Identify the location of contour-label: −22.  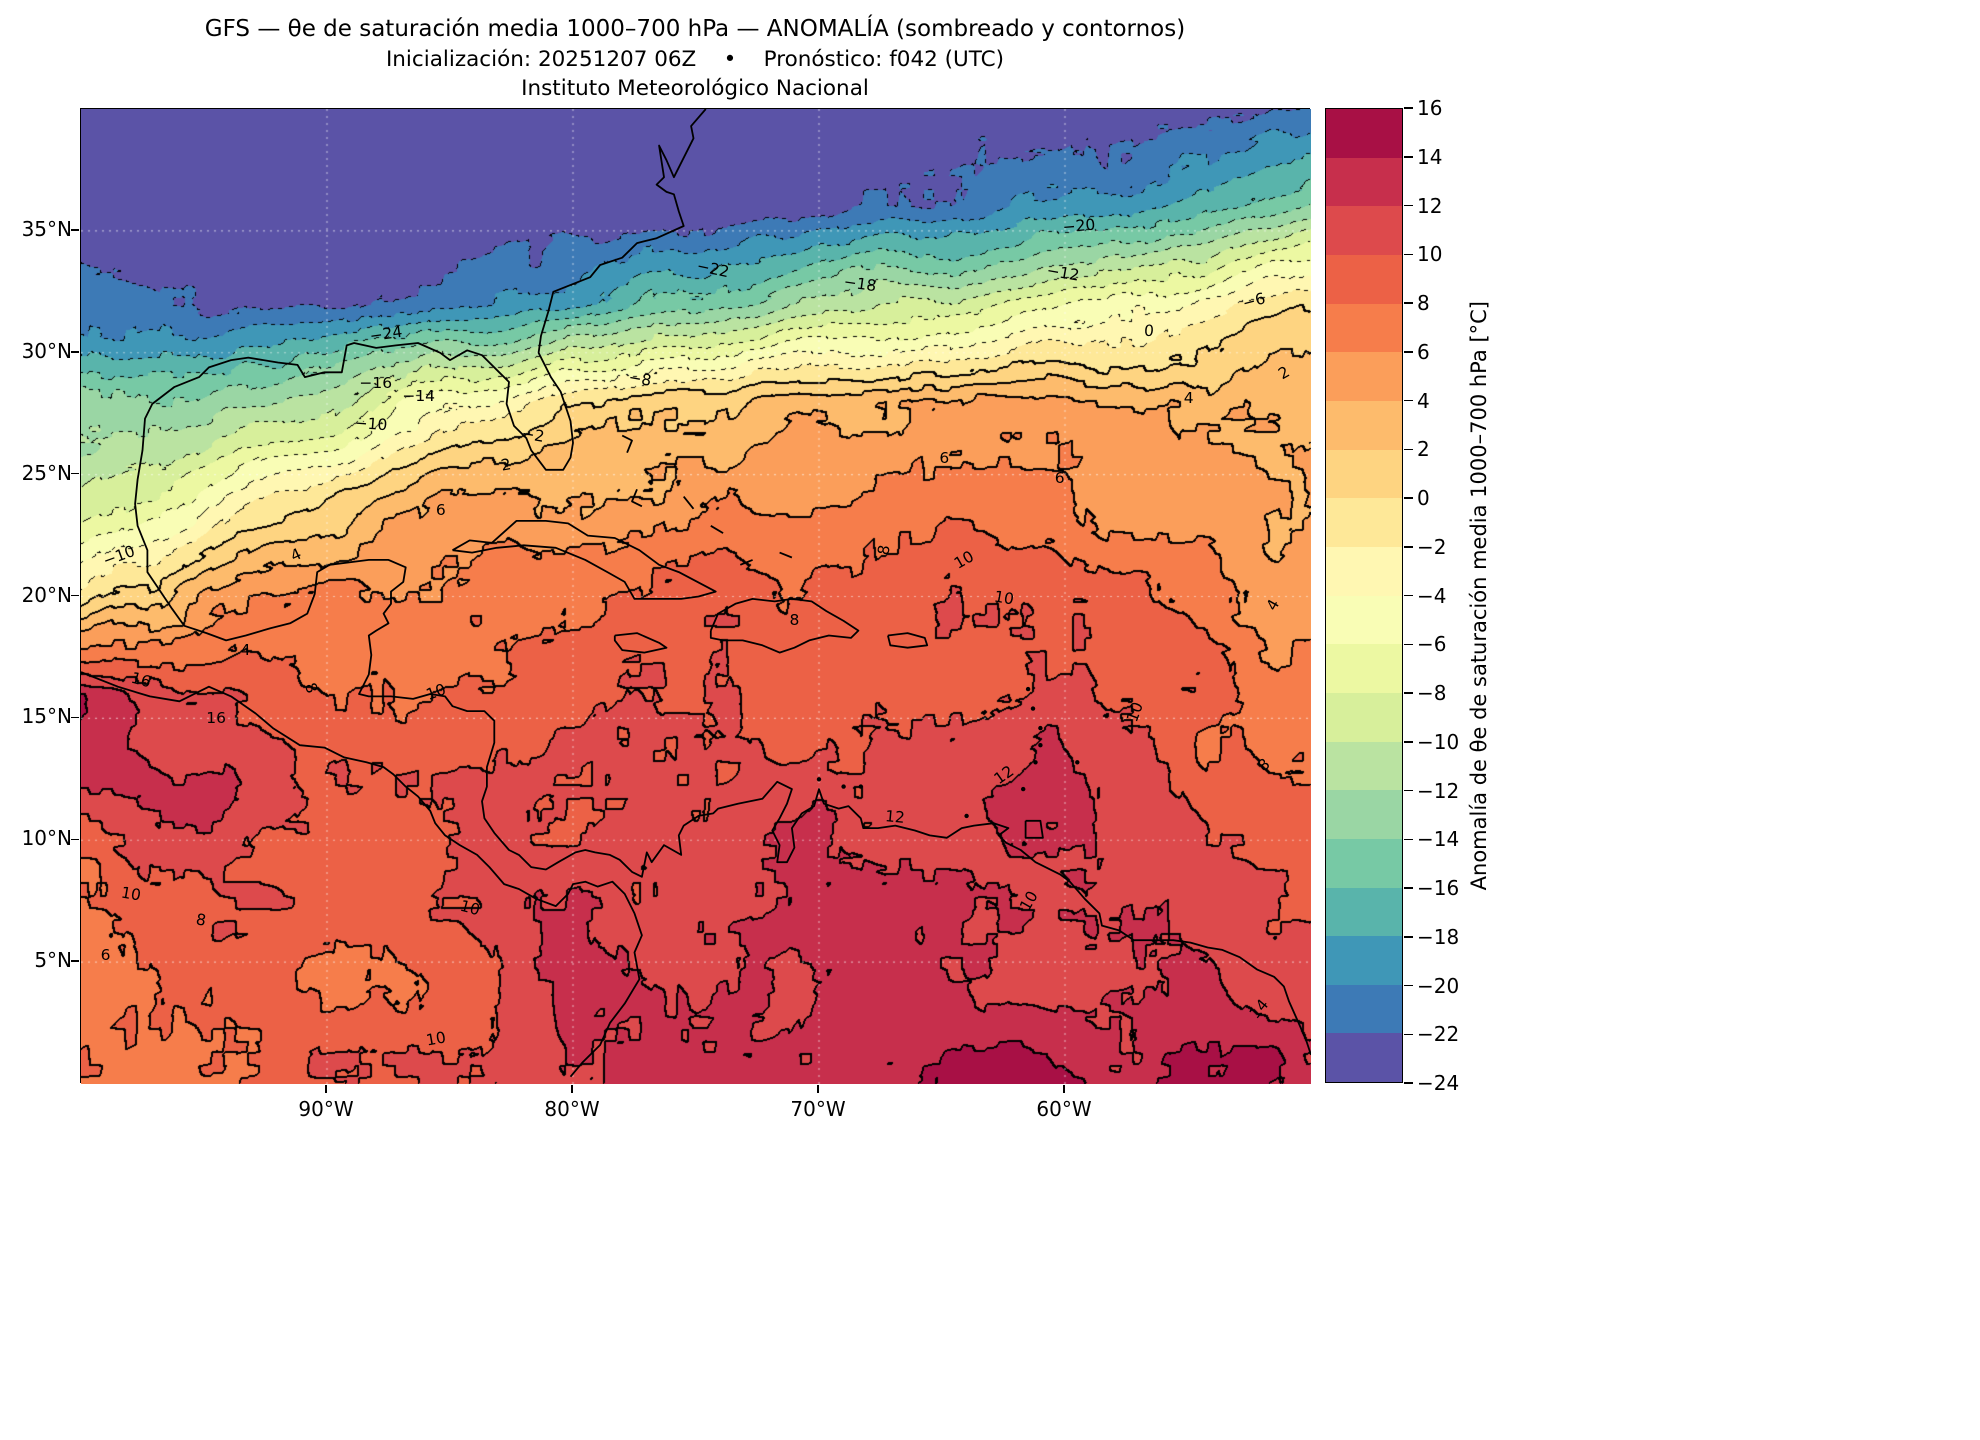
(713, 268).